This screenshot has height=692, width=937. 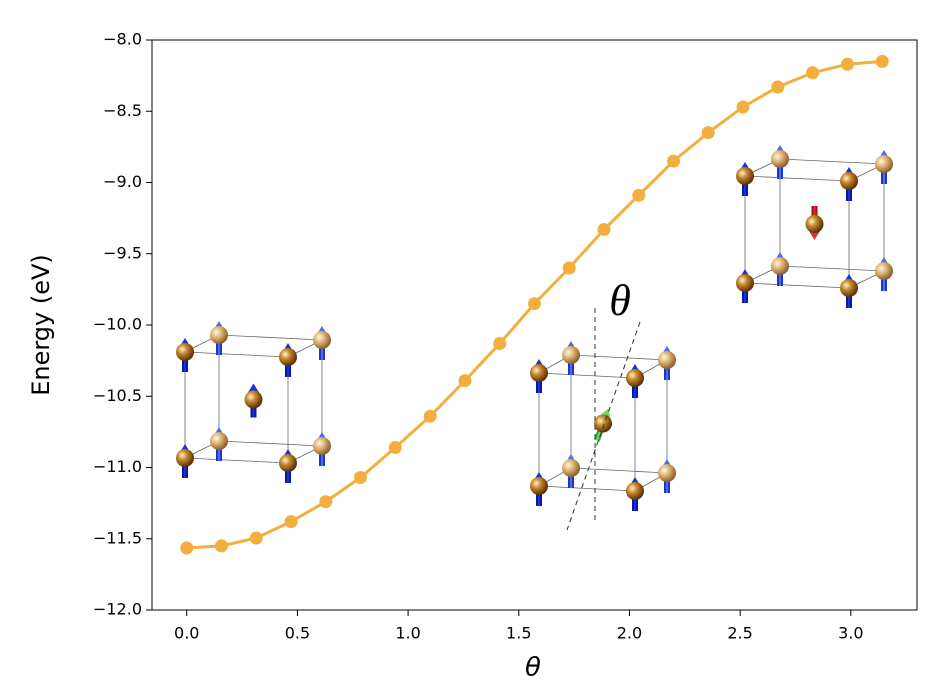 I want to click on x-tick-label: 3.0, so click(x=850, y=633).